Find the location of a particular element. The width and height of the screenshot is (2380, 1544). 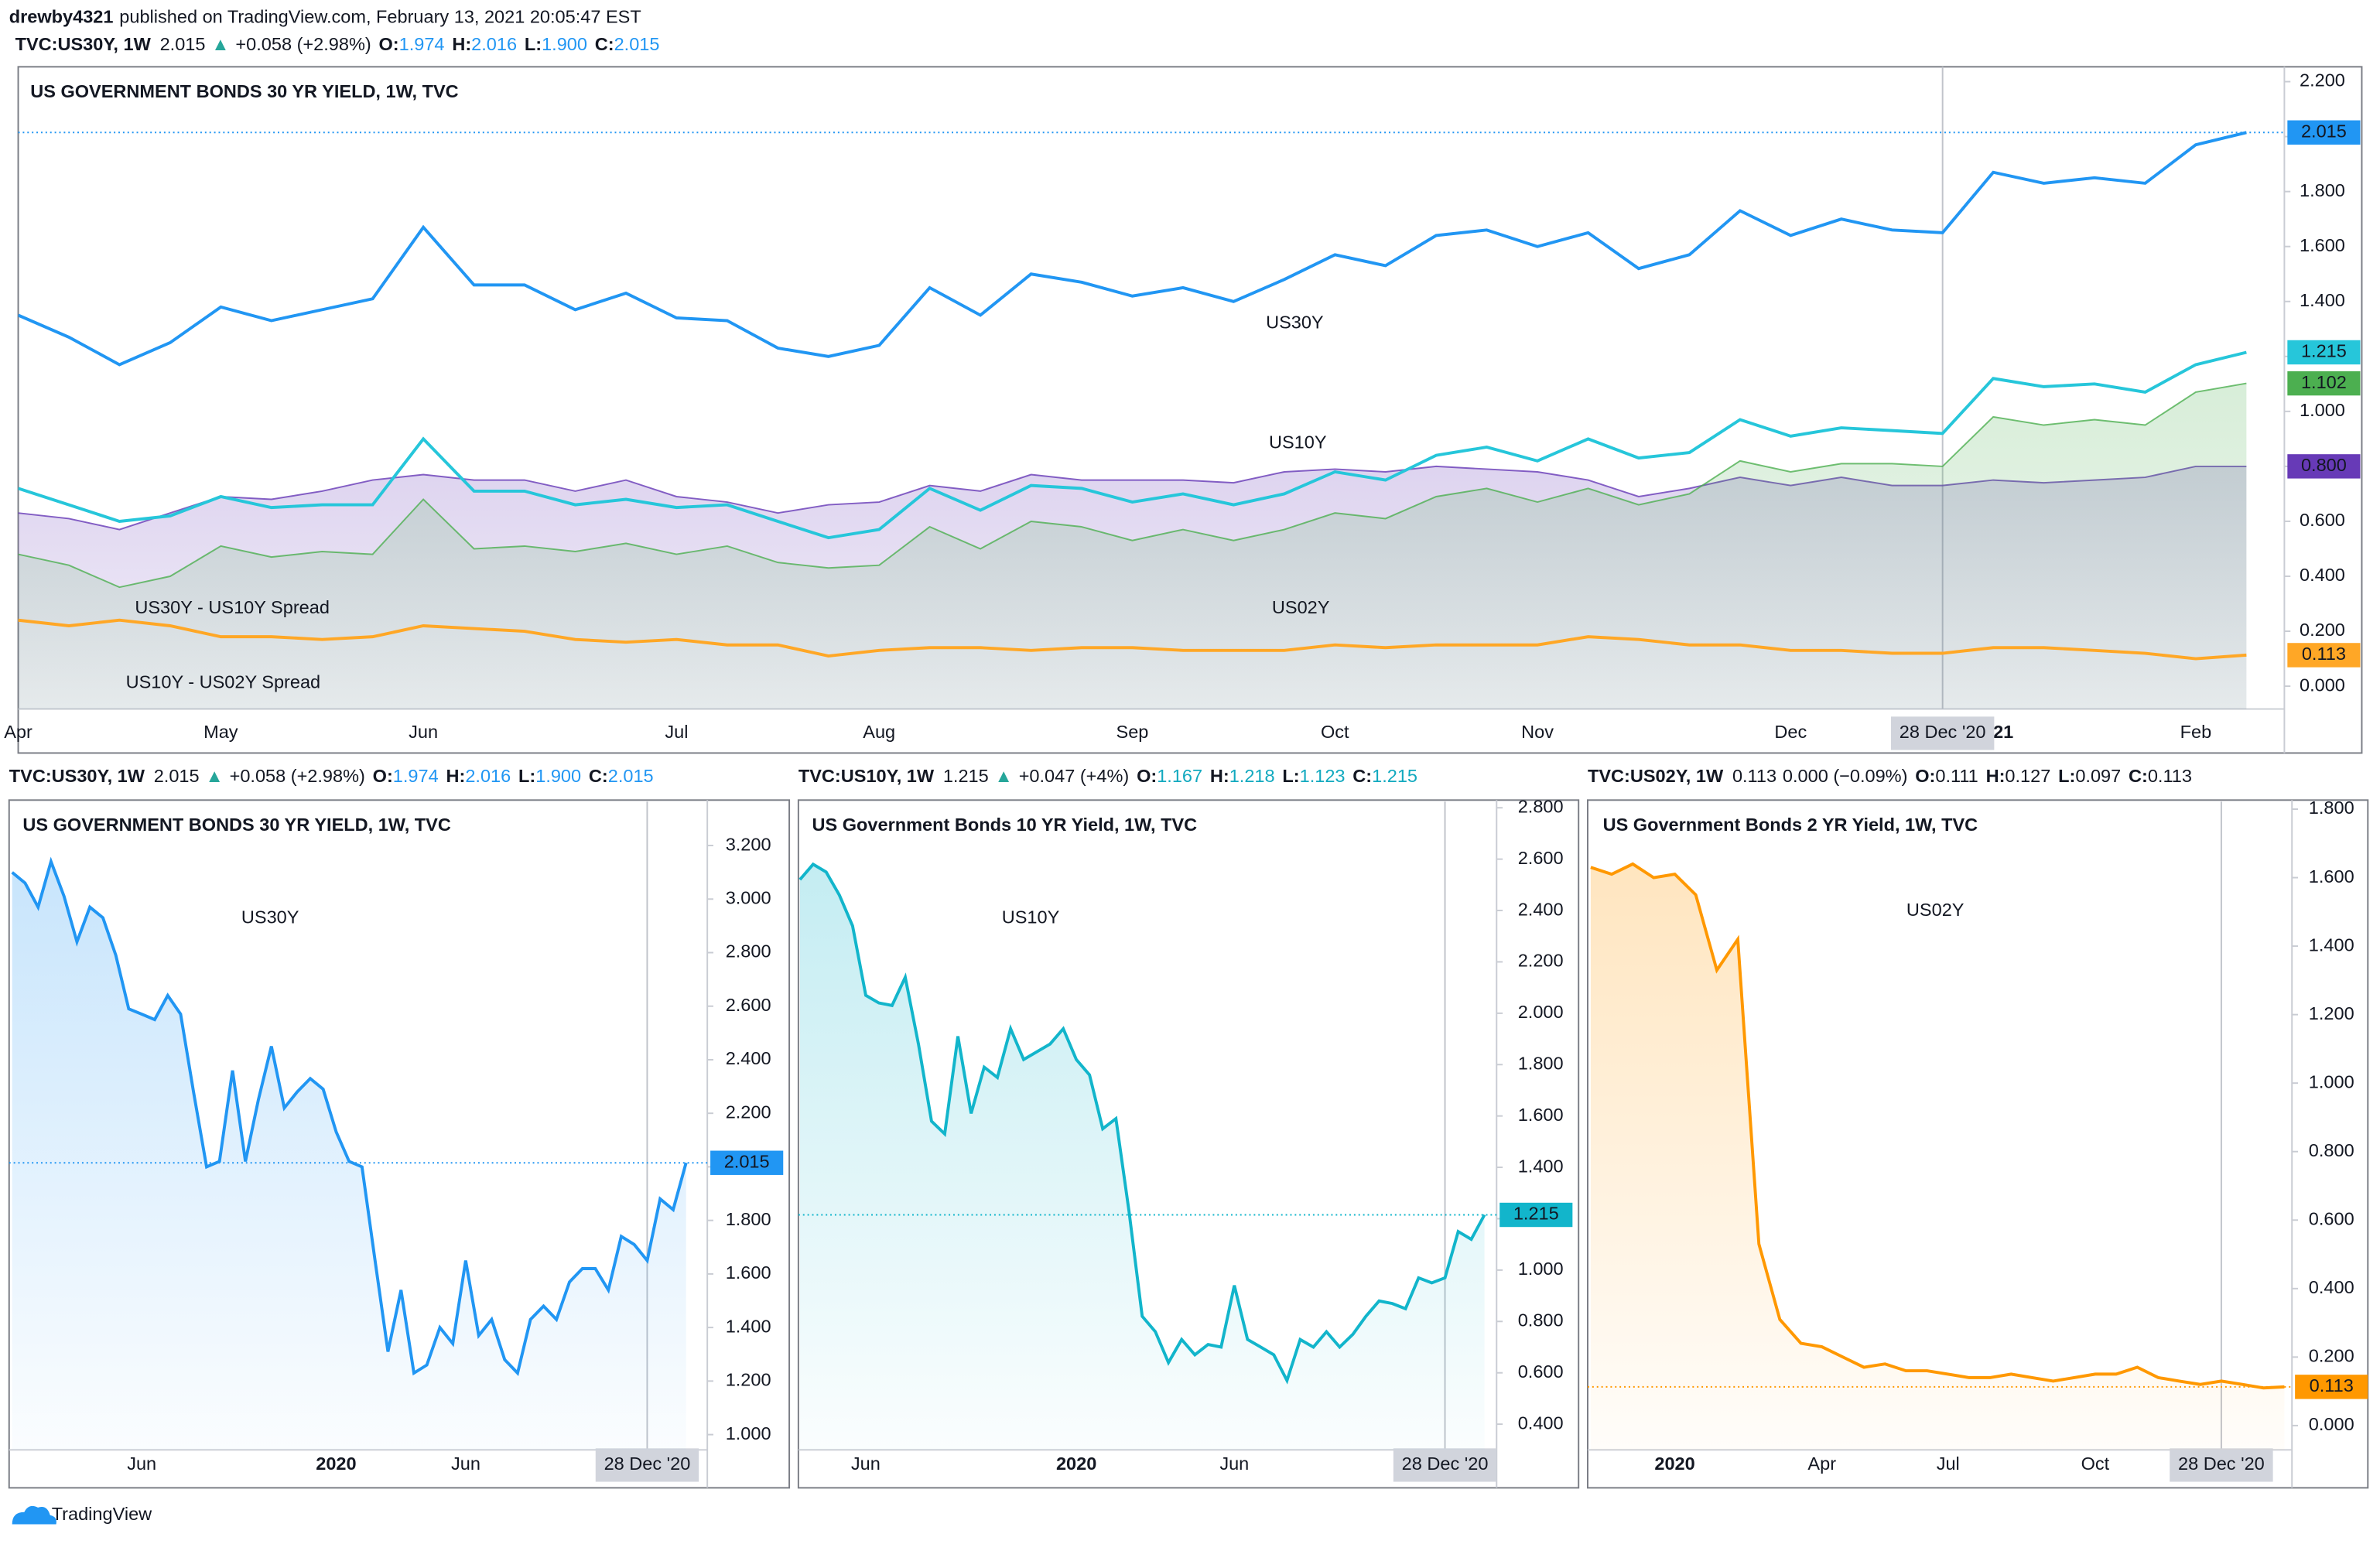

x-tick-label: May is located at coordinates (220, 732).